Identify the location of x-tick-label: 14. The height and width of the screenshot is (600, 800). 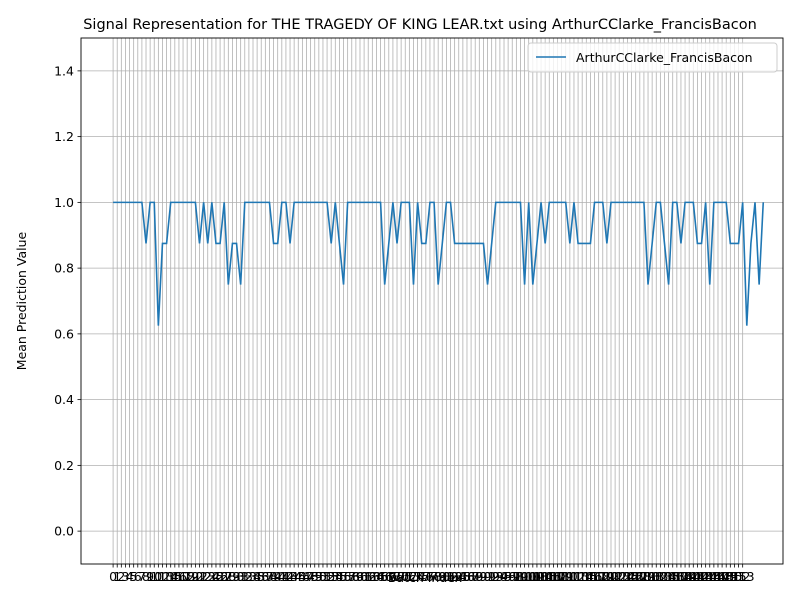
(171, 576).